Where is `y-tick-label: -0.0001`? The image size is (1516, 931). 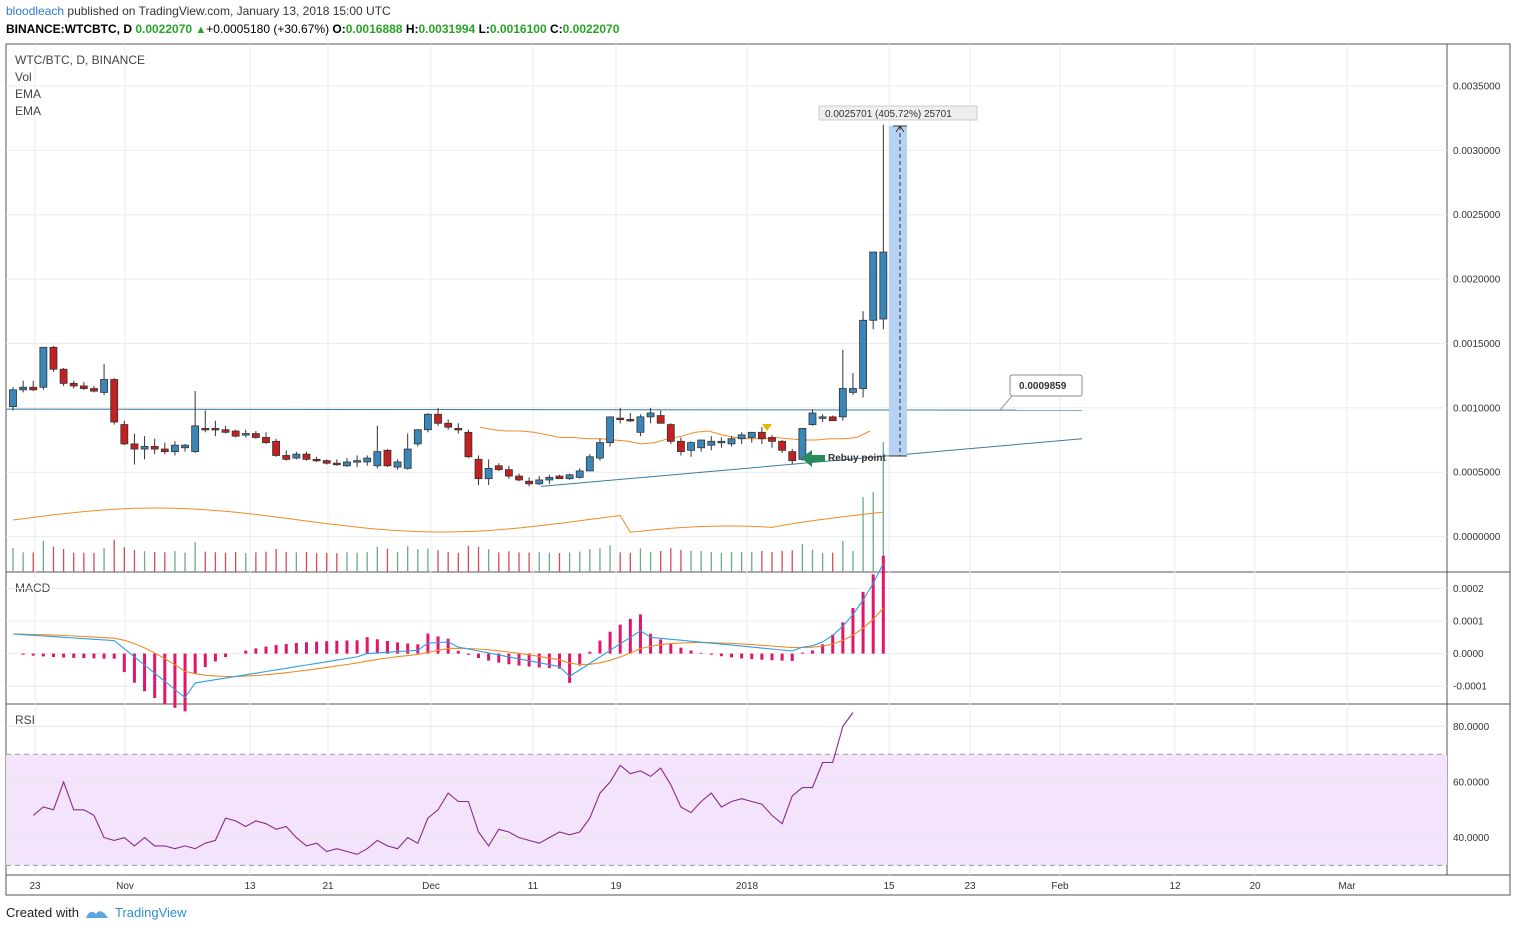 y-tick-label: -0.0001 is located at coordinates (1470, 687).